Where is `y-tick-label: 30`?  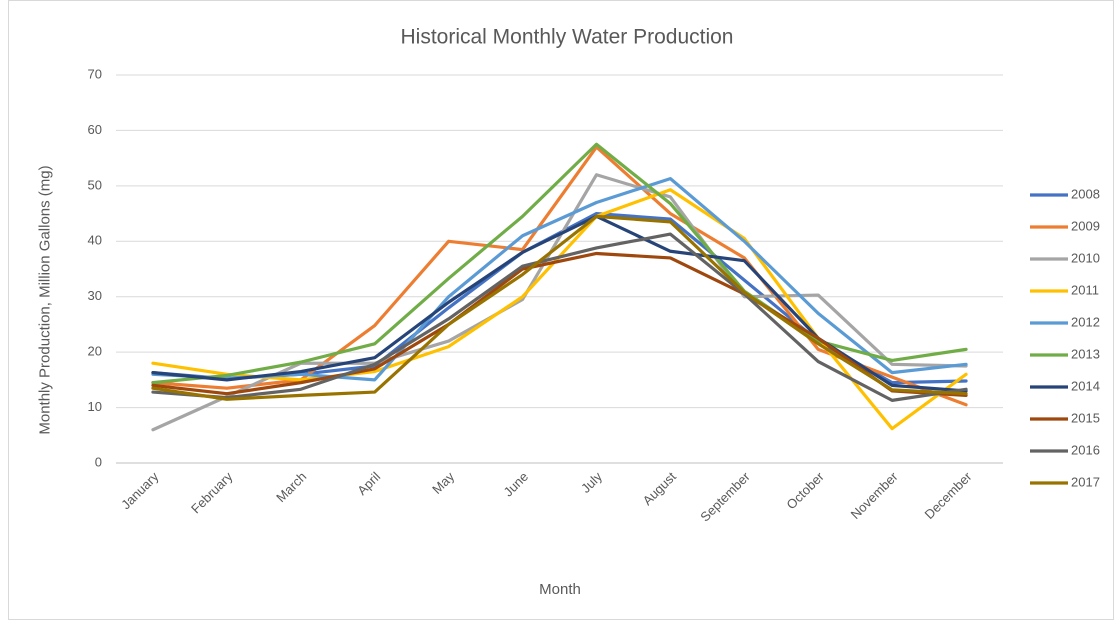
y-tick-label: 30 is located at coordinates (95, 295).